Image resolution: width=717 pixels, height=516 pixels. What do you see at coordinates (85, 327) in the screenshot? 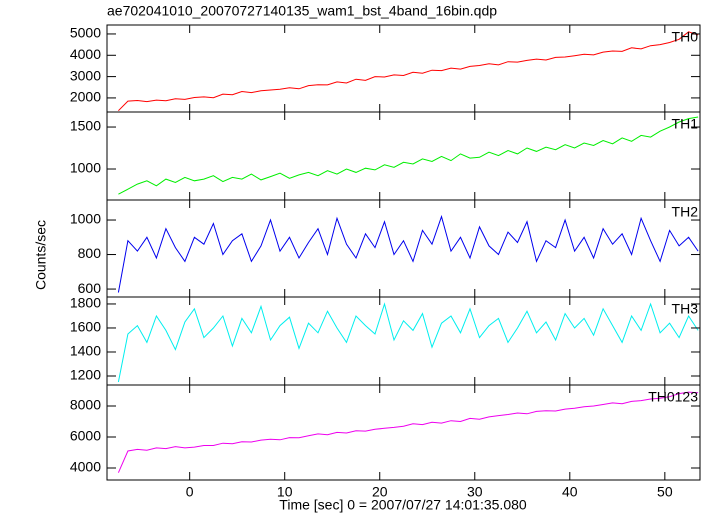
I see `y-tick-label: 1600` at bounding box center [85, 327].